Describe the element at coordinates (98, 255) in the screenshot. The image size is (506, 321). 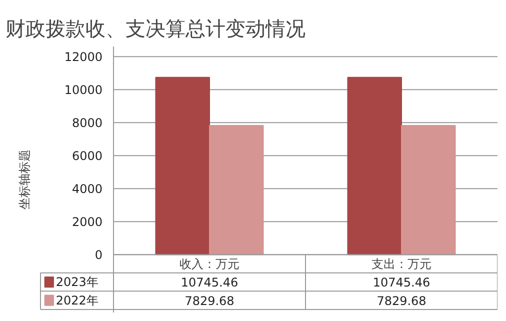
I see `y-tick-label: 0` at that location.